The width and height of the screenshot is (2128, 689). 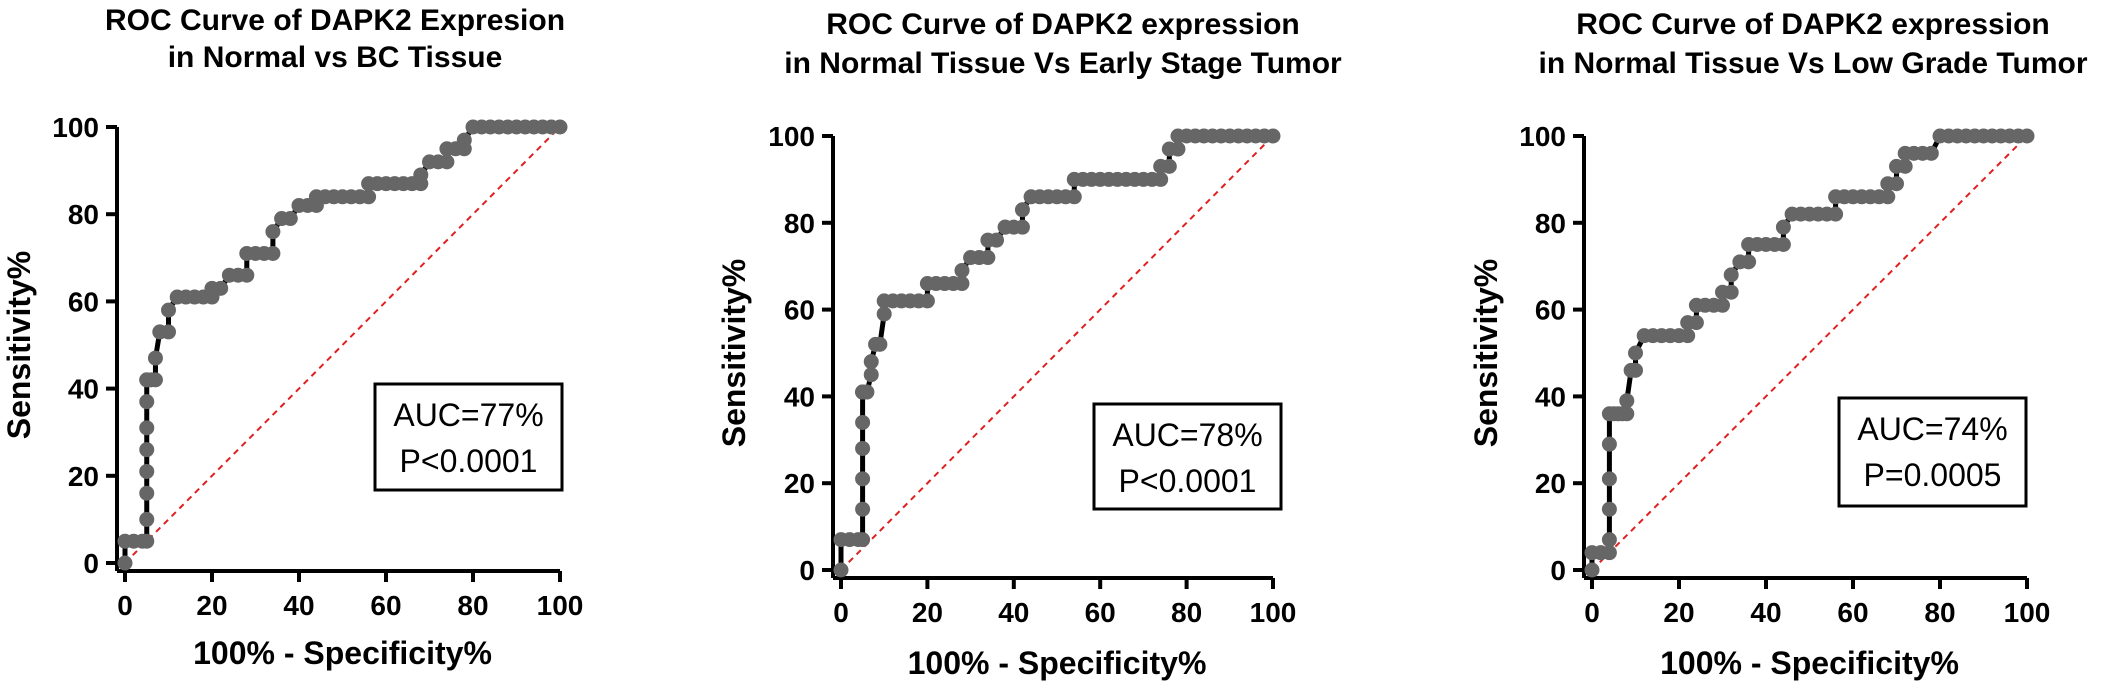 What do you see at coordinates (1933, 475) in the screenshot?
I see `p-value: P=0.0005` at bounding box center [1933, 475].